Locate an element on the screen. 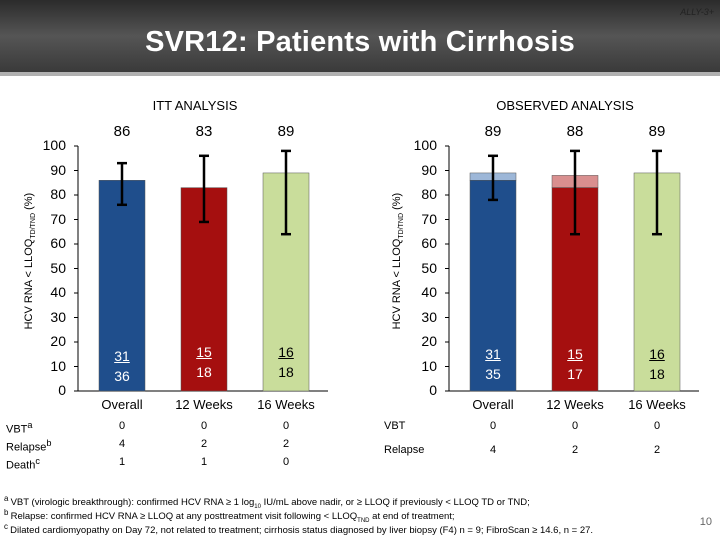 The height and width of the screenshot is (540, 720). itt-value-label-overall: 86 is located at coordinates (122, 131).